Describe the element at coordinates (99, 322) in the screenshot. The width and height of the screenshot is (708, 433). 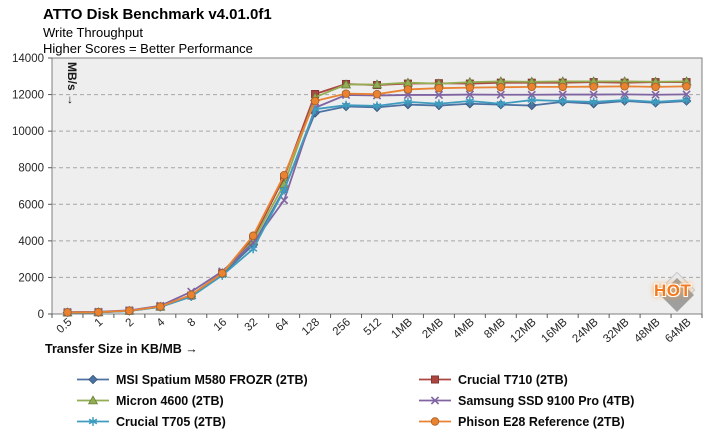
I see `x-tick-label: 1` at that location.